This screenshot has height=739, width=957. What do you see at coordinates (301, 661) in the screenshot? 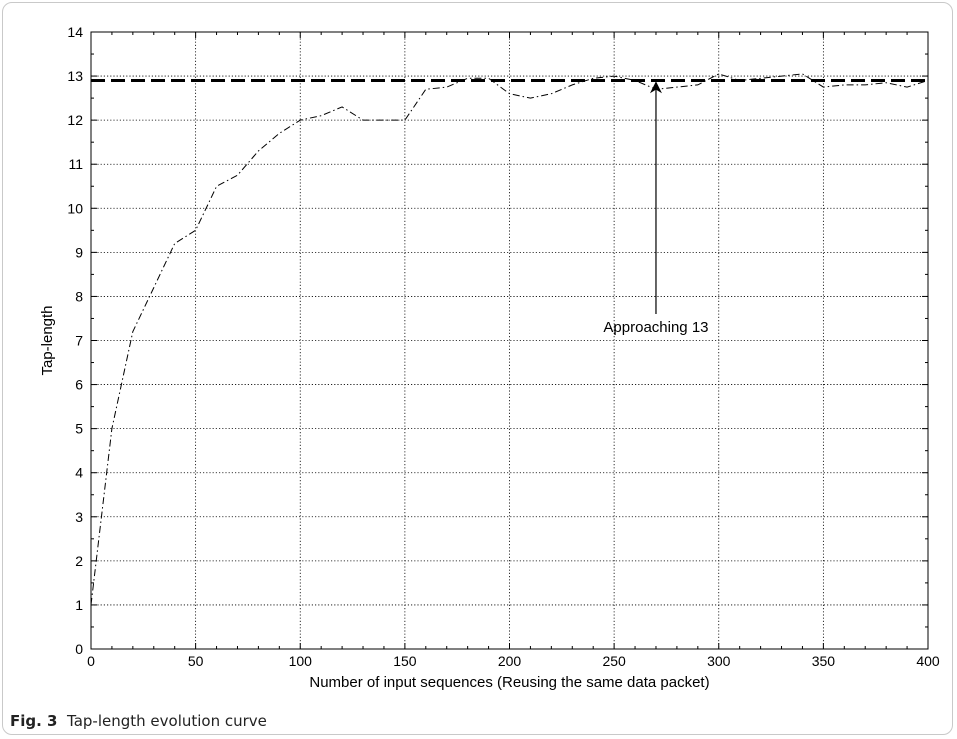
I see `x-tick-label: 100` at bounding box center [301, 661].